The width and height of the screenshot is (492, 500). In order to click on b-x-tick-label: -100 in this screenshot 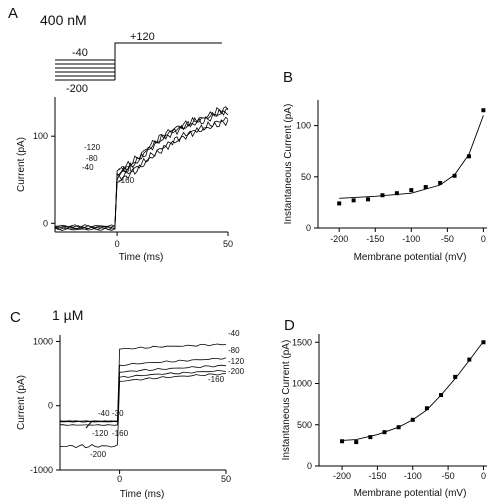, I will do `click(411, 239)`.